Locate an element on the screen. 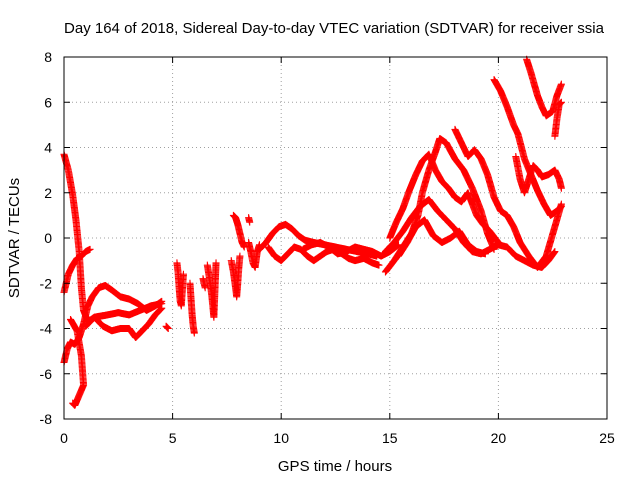 Image resolution: width=640 pixels, height=480 pixels. series-trace-w is located at coordinates (527, 147).